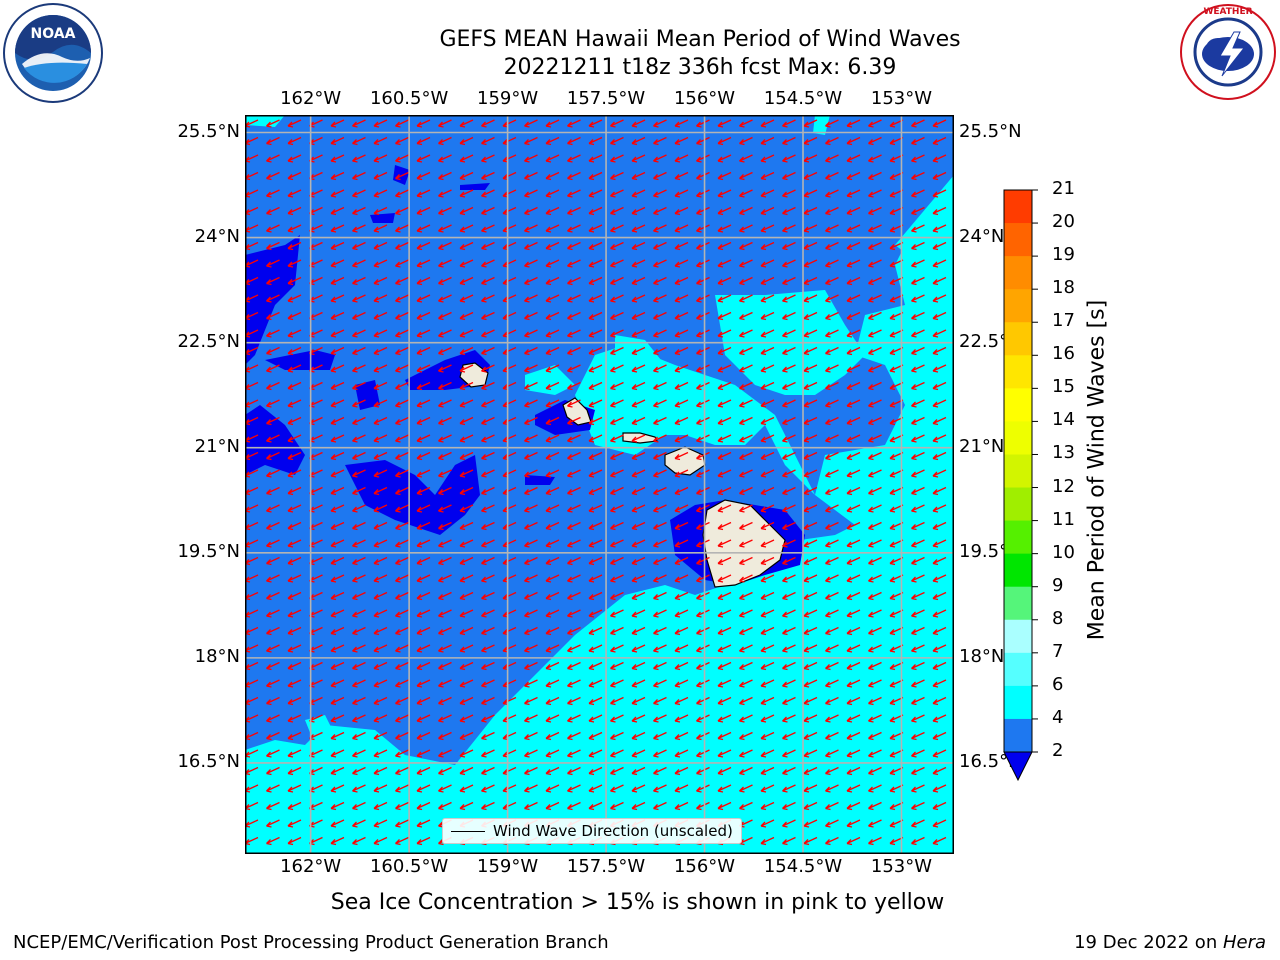  What do you see at coordinates (1058, 750) in the screenshot?
I see `colorbar-tick-label: 2` at bounding box center [1058, 750].